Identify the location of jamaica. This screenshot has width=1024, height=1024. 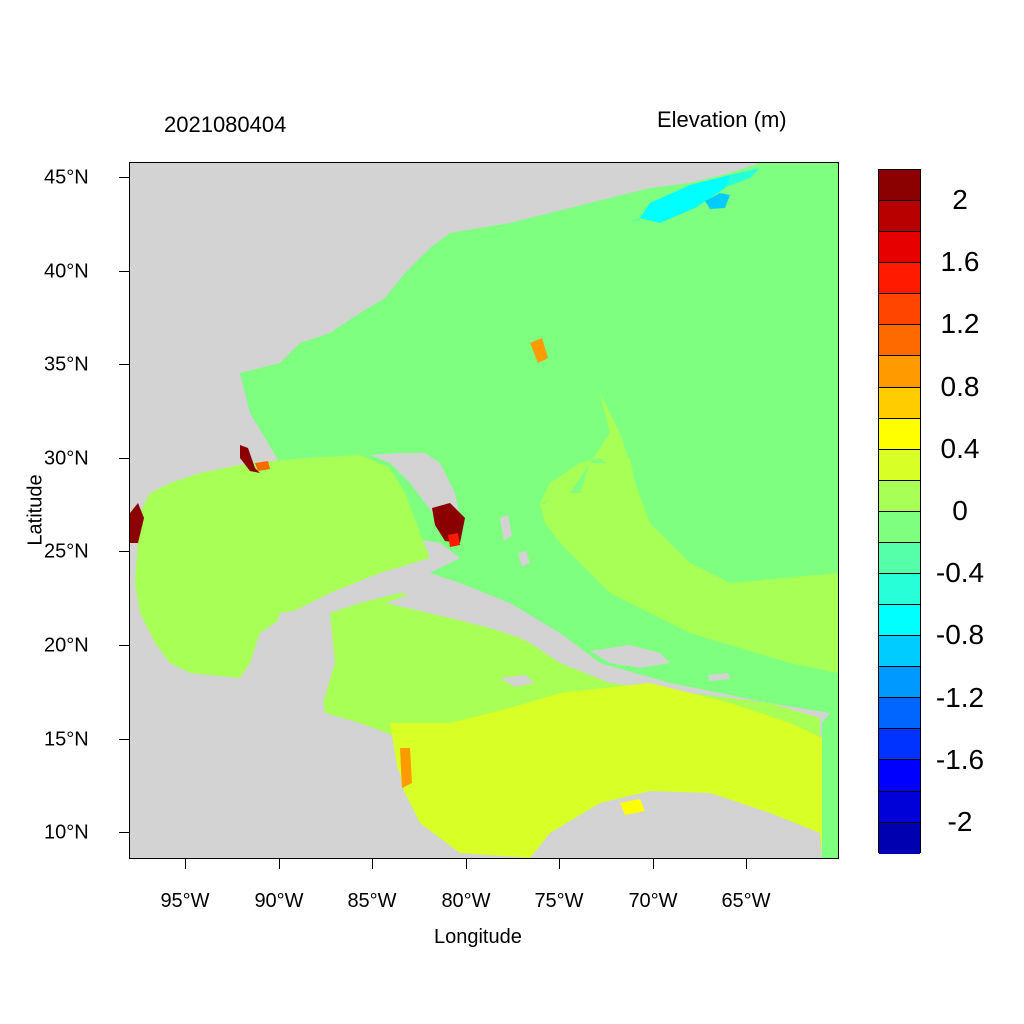
(517, 681).